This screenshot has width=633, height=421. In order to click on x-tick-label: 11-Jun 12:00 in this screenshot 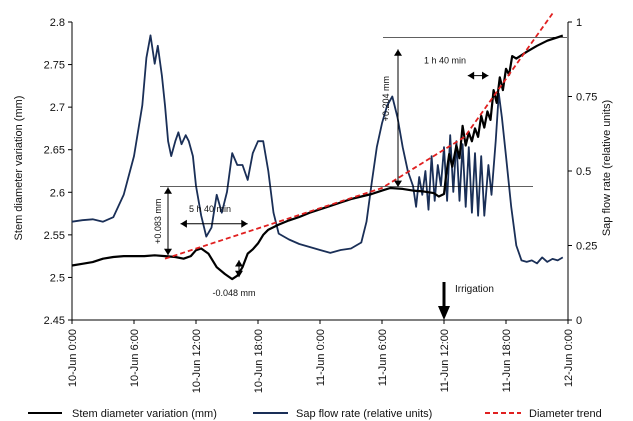, I will do `click(445, 360)`.